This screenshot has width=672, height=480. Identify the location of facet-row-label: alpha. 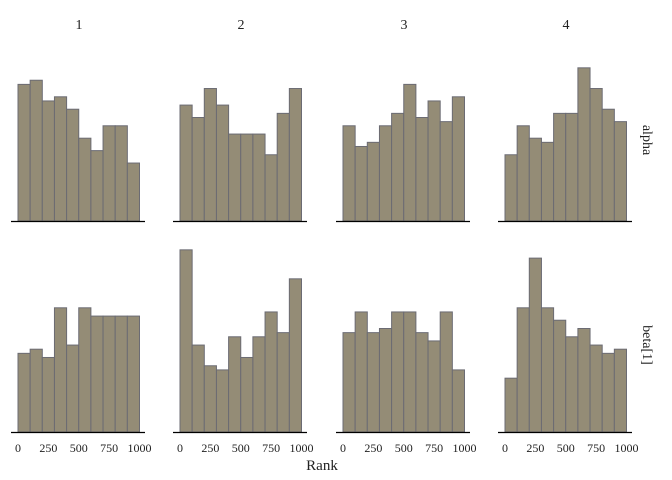
(646, 140).